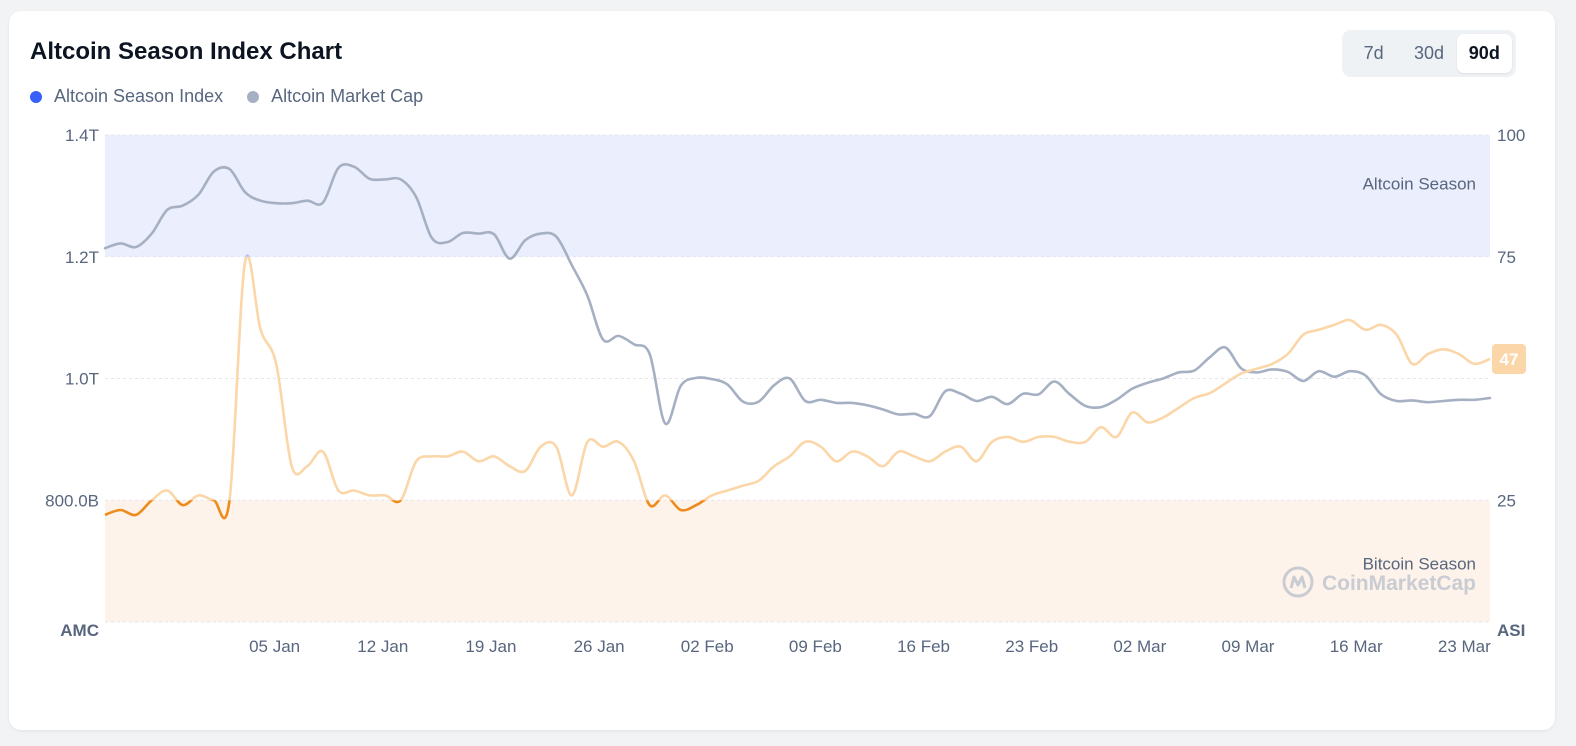 This screenshot has width=1576, height=746. Describe the element at coordinates (1484, 53) in the screenshot. I see `range-button-90d: 90d` at that location.